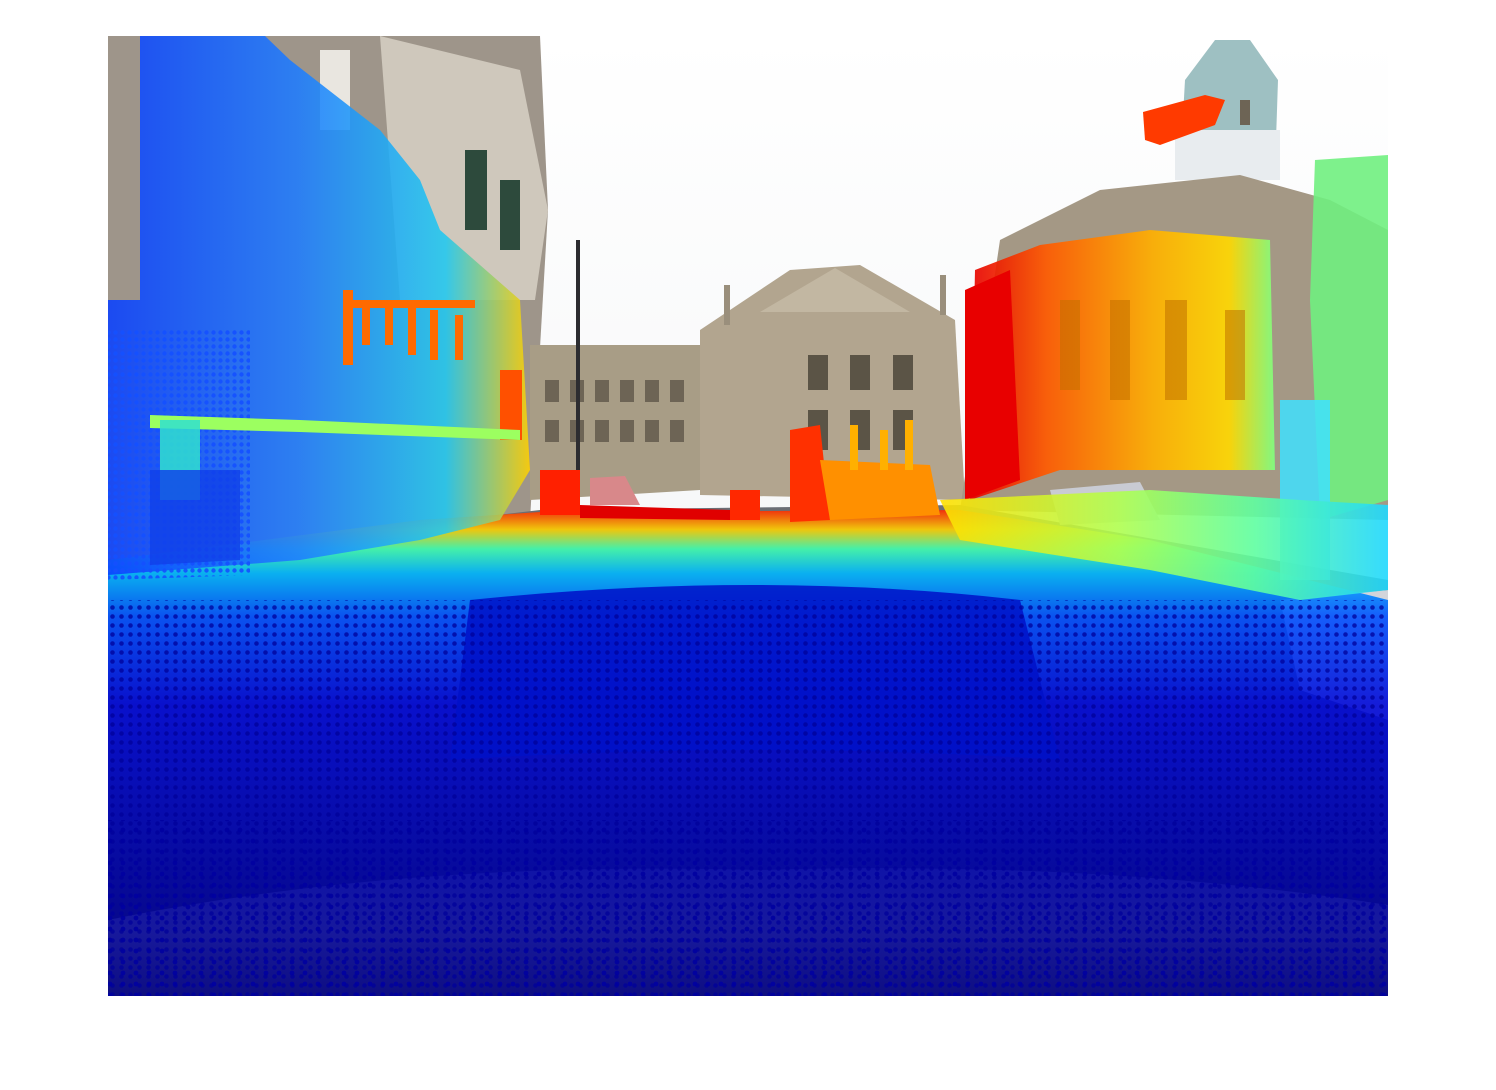 The height and width of the screenshot is (1090, 1496). Describe the element at coordinates (578, 365) in the screenshot. I see `lamp-post` at that location.